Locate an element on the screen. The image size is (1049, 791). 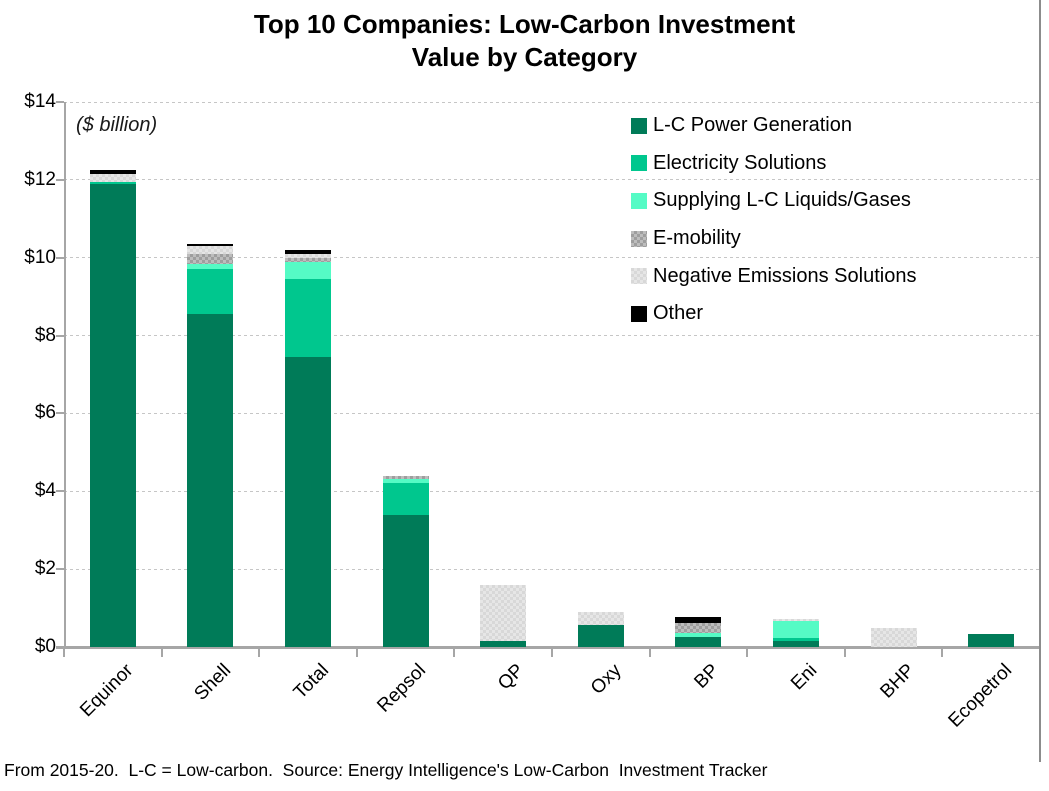
bar-segment-shell-negative-emissions-solutions is located at coordinates (210, 250).